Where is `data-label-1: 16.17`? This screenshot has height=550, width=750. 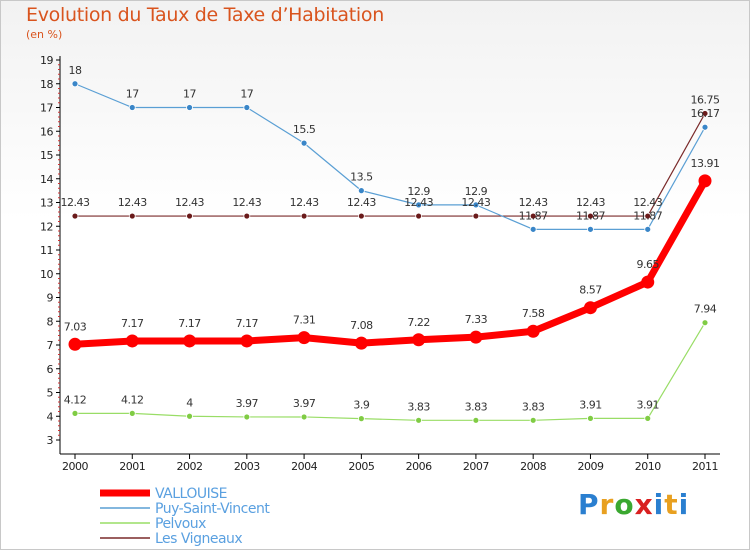
data-label-1: 16.17 is located at coordinates (705, 113).